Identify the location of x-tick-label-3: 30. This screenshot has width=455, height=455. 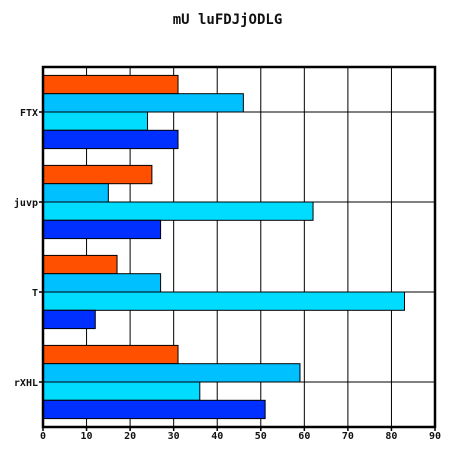
(174, 436).